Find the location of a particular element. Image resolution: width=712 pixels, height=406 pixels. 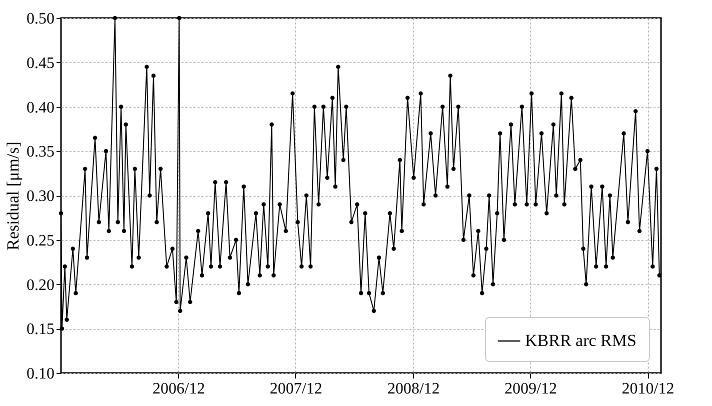

y-tick-label: 0.15 is located at coordinates (40, 329).